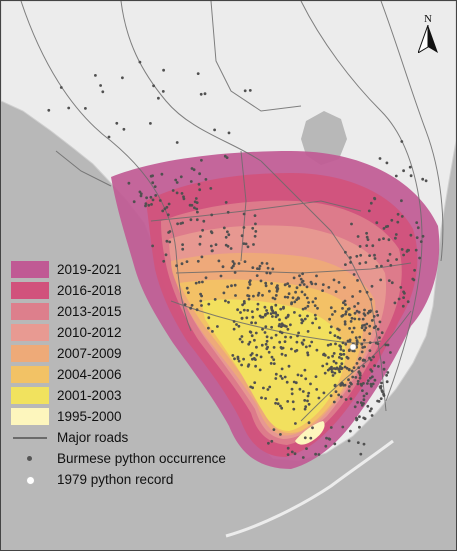 This screenshot has width=457, height=551. Describe the element at coordinates (324, 138) in the screenshot. I see `lake-okeechobee` at that location.